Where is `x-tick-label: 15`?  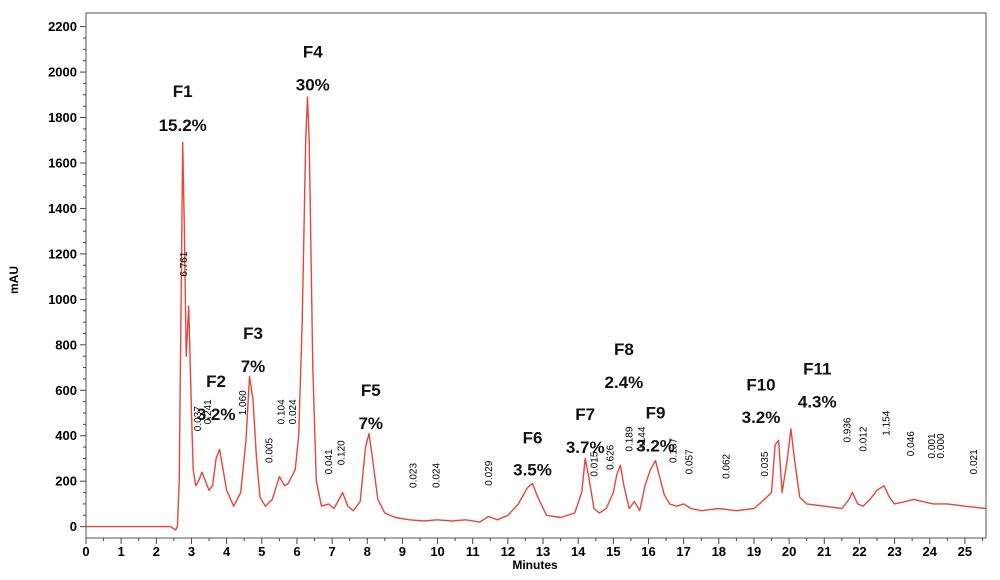 x-tick-label: 15 is located at coordinates (613, 551).